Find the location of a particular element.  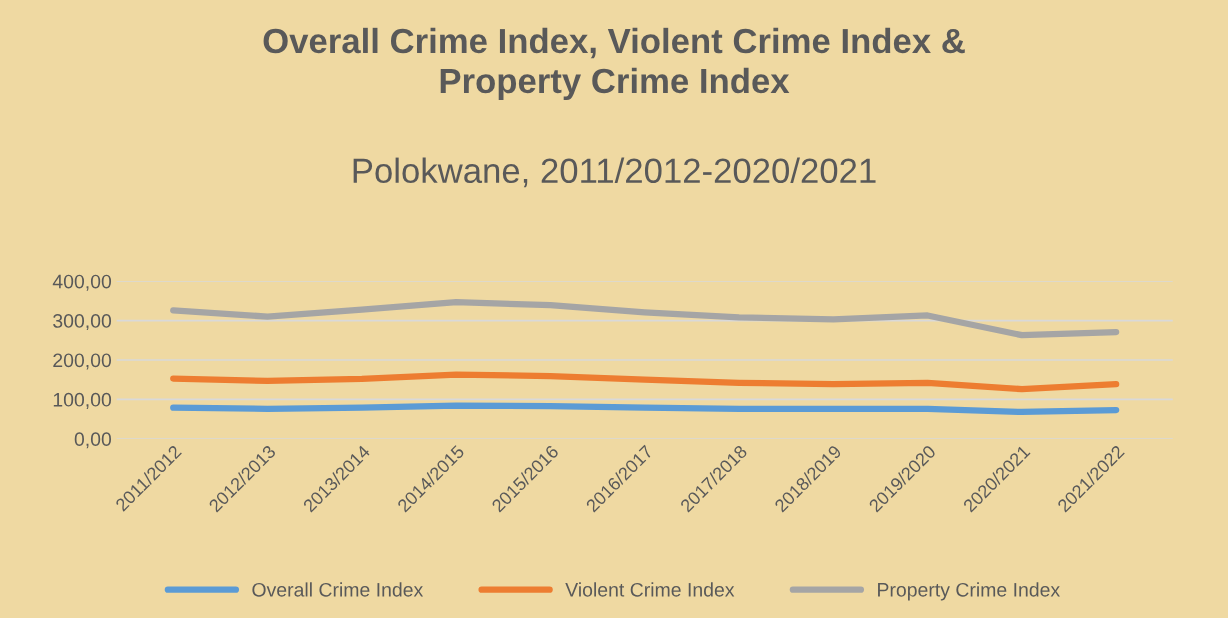

y-tick-label: 200,00 is located at coordinates (82, 361).